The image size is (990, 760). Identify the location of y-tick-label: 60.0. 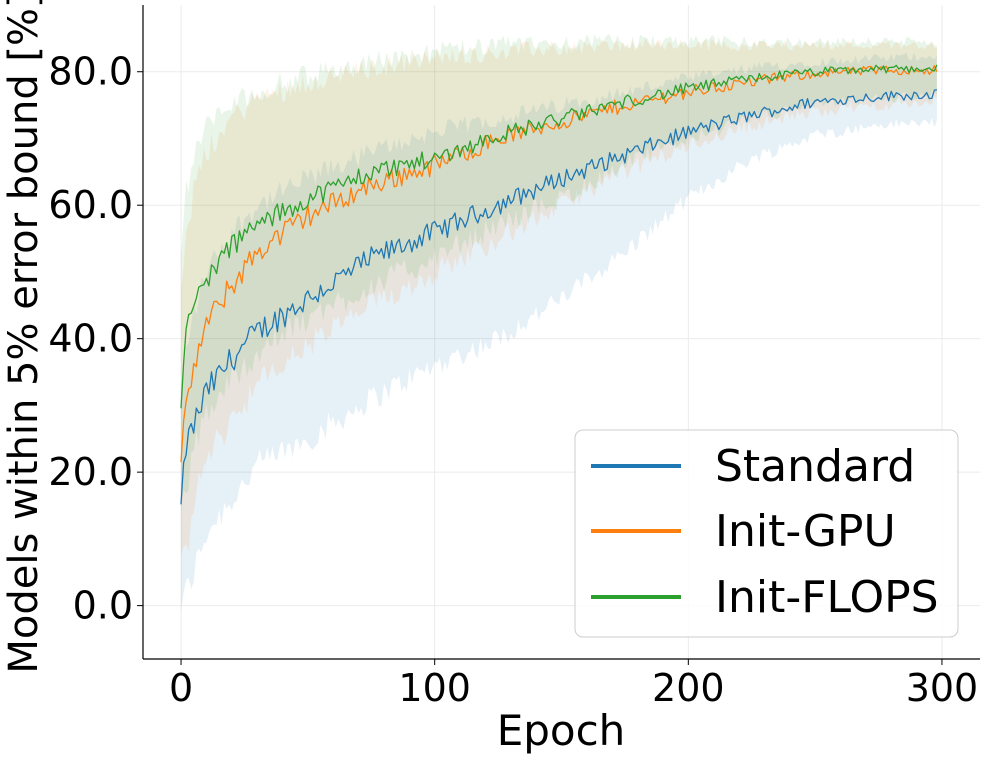
(90, 205).